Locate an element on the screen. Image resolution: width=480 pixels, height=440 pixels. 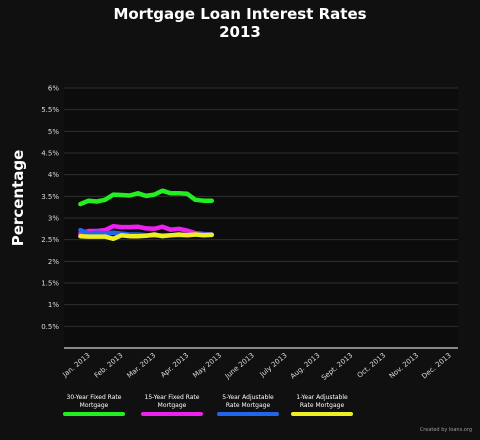
x-tick-label: Mar. 2013 is located at coordinates (142, 365).